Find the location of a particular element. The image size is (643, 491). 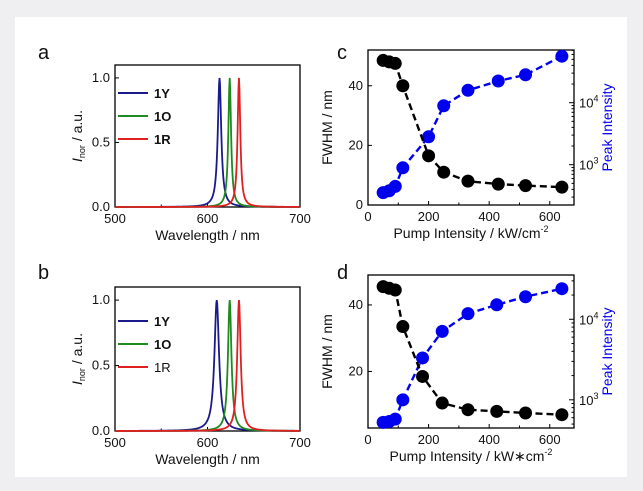

panel-letter-b: b is located at coordinates (43, 273).